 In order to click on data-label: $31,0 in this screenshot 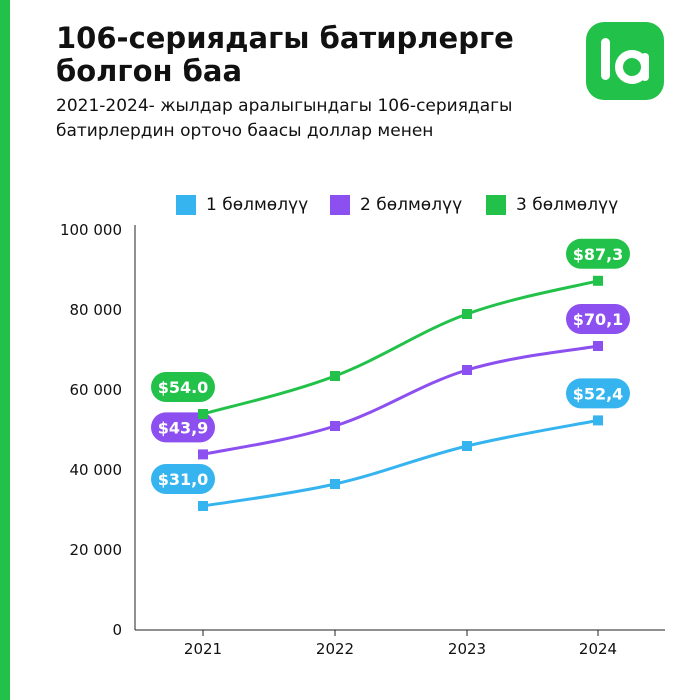, I will do `click(183, 479)`.